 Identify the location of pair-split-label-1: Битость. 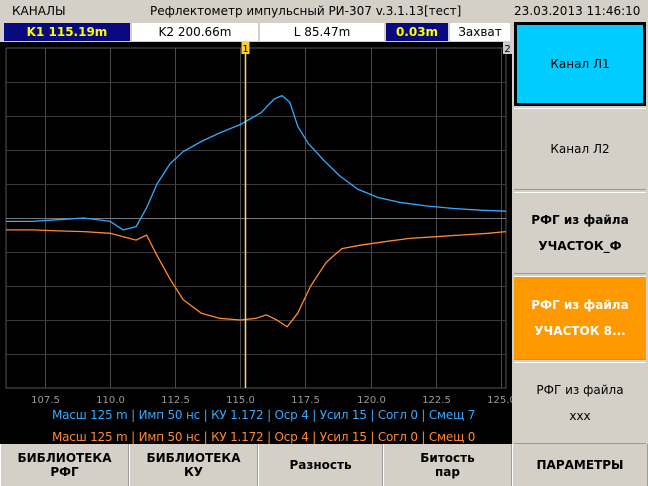
(447, 458).